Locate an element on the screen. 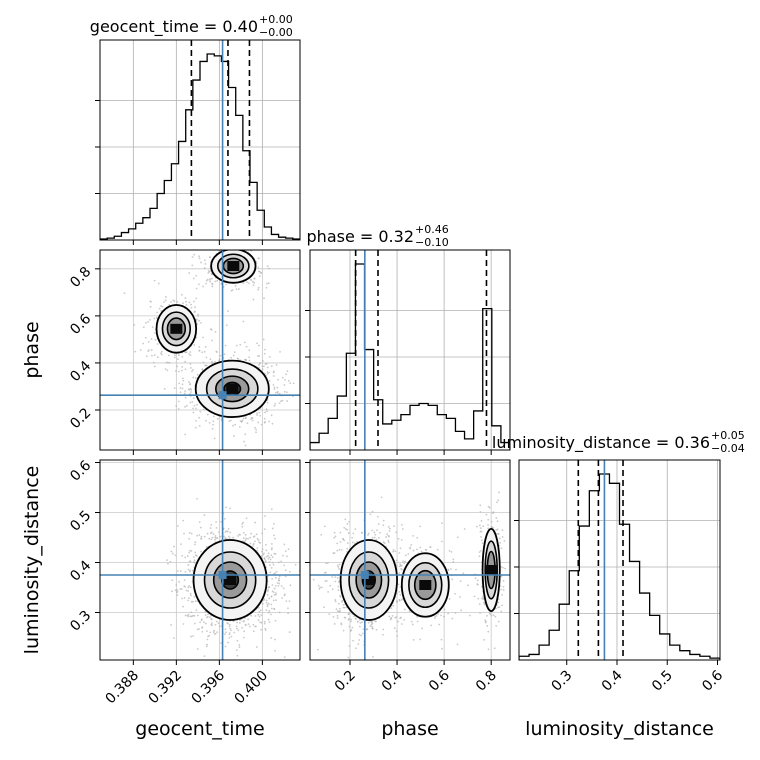  panel-geocent_time-geocent_time is located at coordinates (198, 142).